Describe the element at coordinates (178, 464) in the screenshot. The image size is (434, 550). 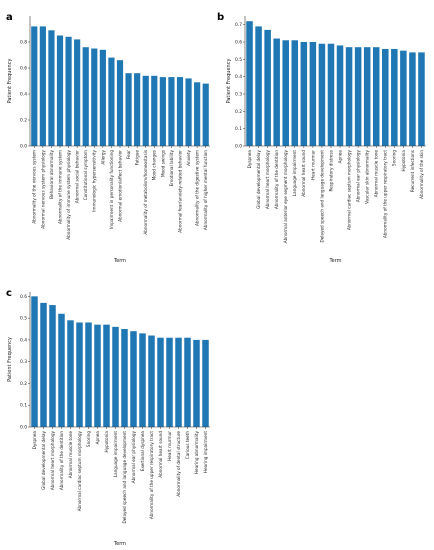
I see `x-tick-label: Abnormality of dental structure` at that location.